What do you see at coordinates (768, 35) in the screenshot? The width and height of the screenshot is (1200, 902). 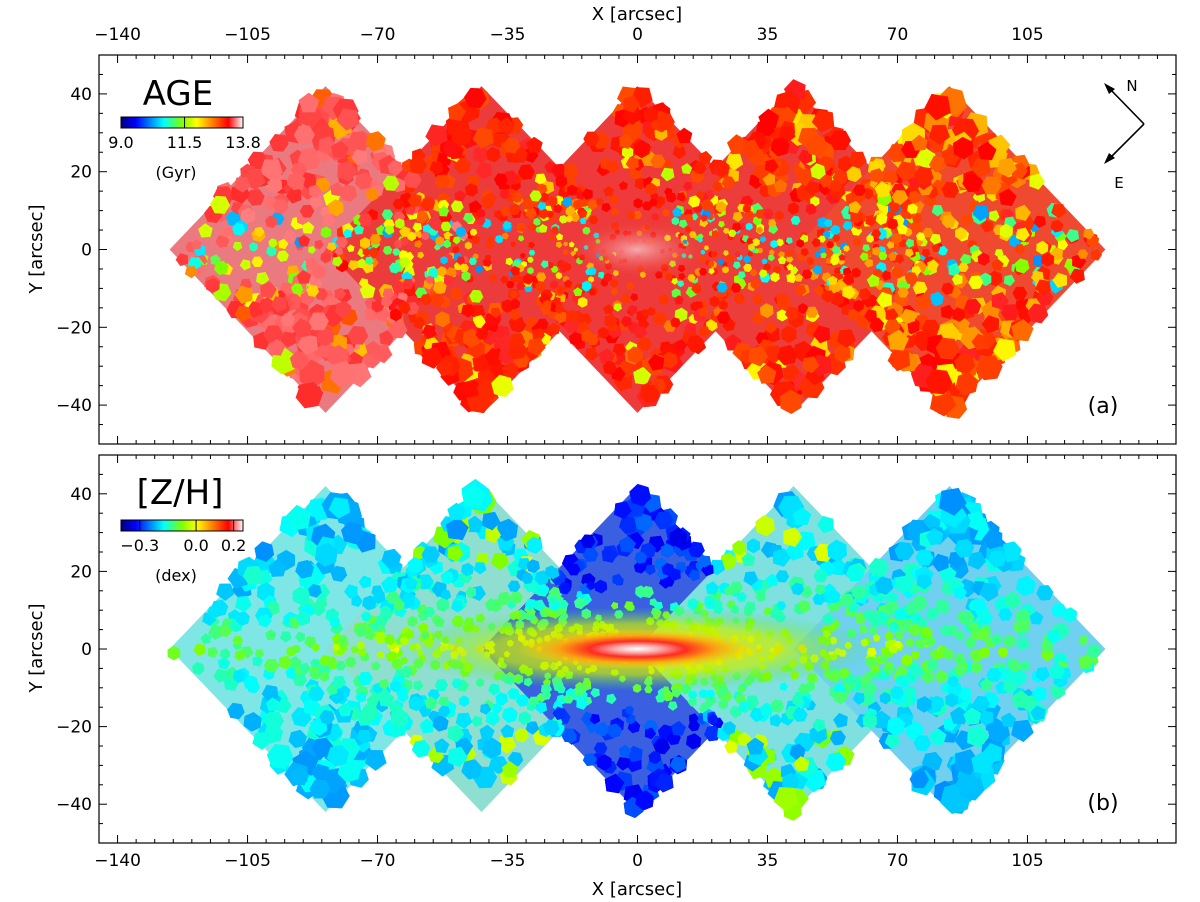 I see `x-tick-label: 35` at bounding box center [768, 35].